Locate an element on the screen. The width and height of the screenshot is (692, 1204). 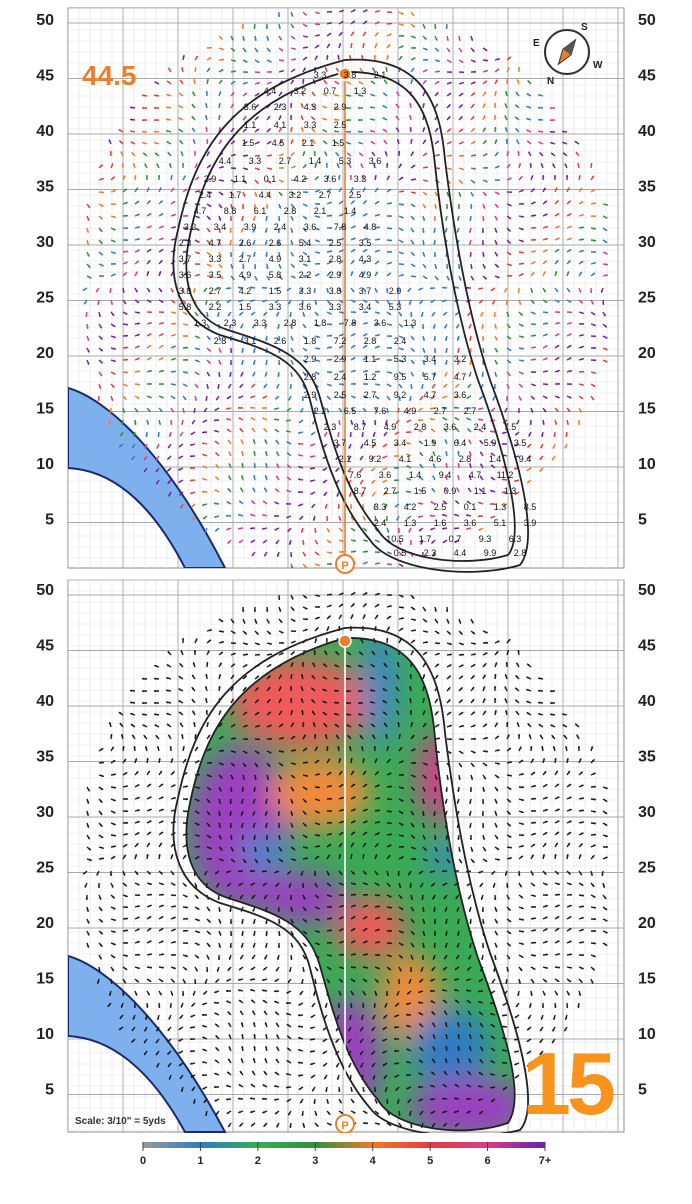
y-axis-label: 50 is located at coordinates (647, 20).